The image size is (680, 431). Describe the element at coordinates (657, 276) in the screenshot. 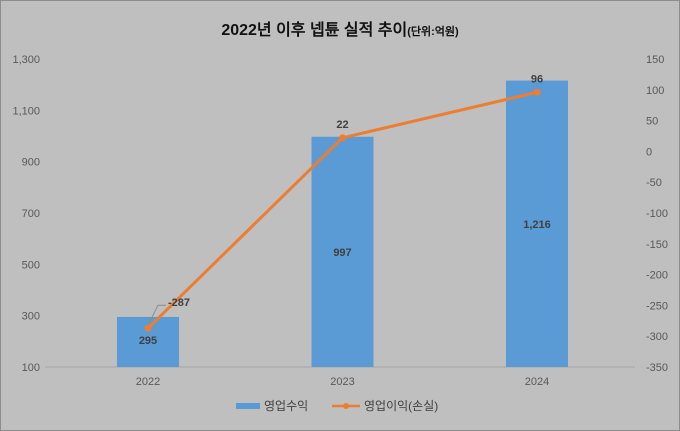

I see `right-axis-tick-label: -200` at that location.